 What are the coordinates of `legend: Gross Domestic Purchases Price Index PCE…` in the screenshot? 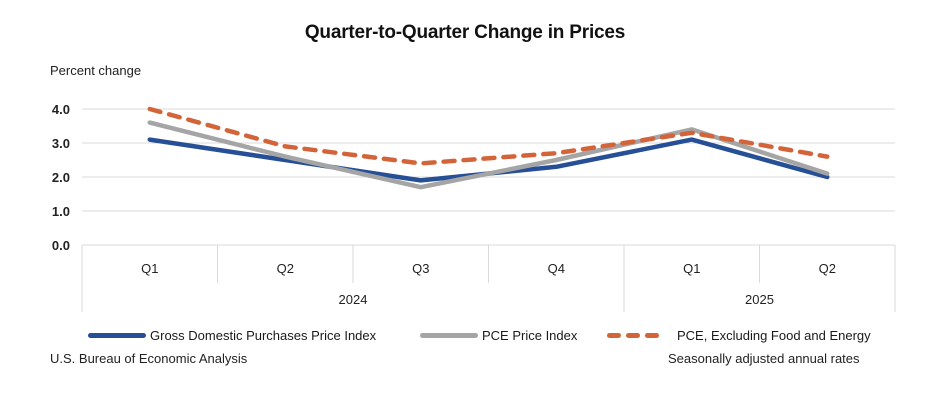 It's located at (465, 335).